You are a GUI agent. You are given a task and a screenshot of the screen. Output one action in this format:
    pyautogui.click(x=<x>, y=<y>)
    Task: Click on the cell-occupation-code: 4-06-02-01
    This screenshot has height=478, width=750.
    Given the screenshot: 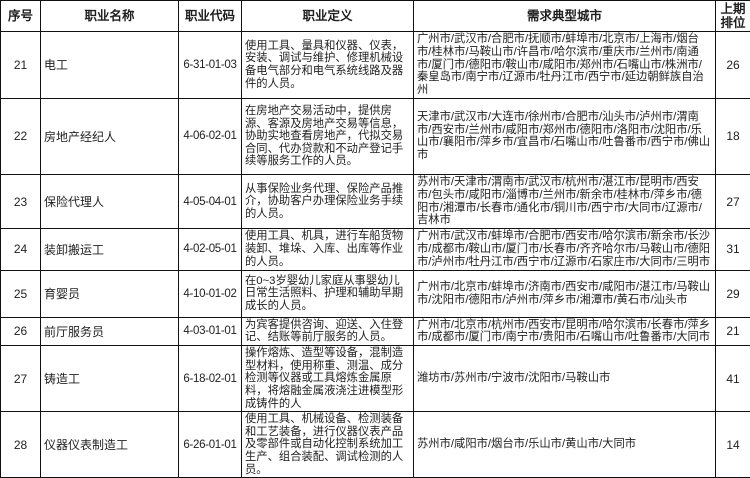 What is the action you would take?
    pyautogui.click(x=210, y=136)
    